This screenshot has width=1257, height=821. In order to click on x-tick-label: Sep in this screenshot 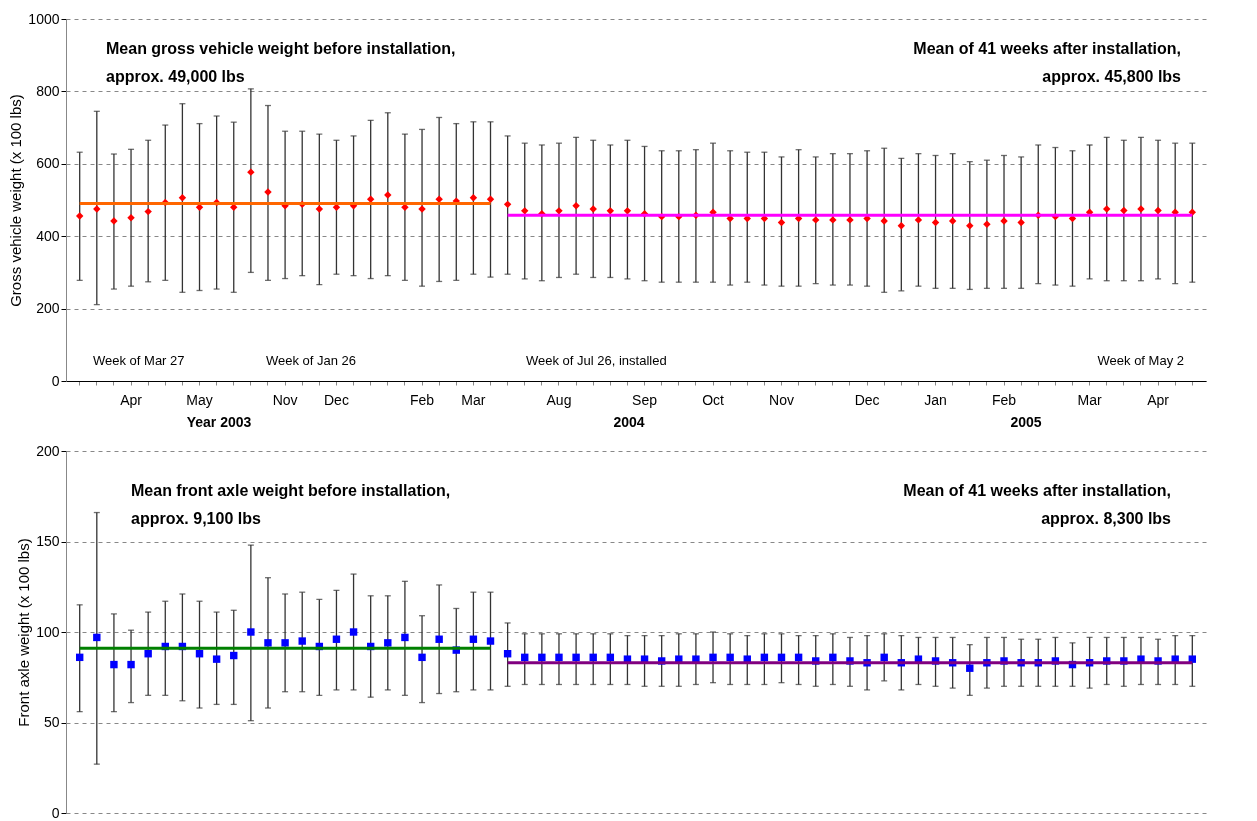, I will do `click(645, 399)`.